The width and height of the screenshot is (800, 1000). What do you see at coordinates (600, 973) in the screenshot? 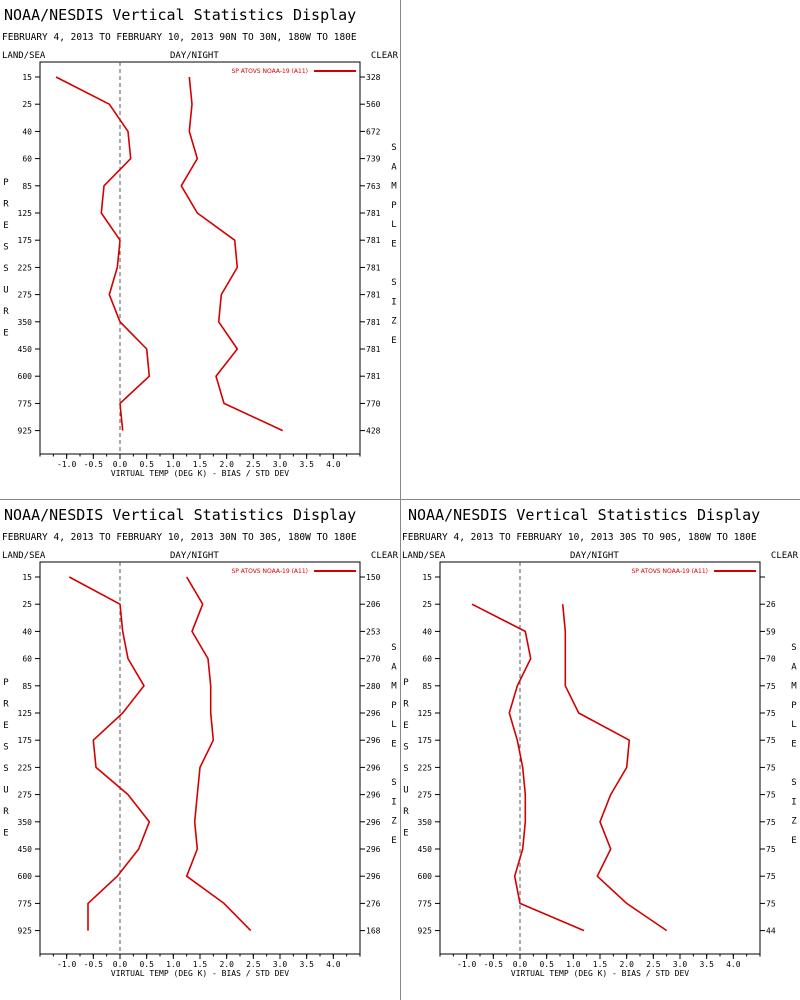
I see `panel-2-x-axis-label: VIRTUAL TEMP (DEG K) - BIAS / STD DEV` at bounding box center [600, 973].